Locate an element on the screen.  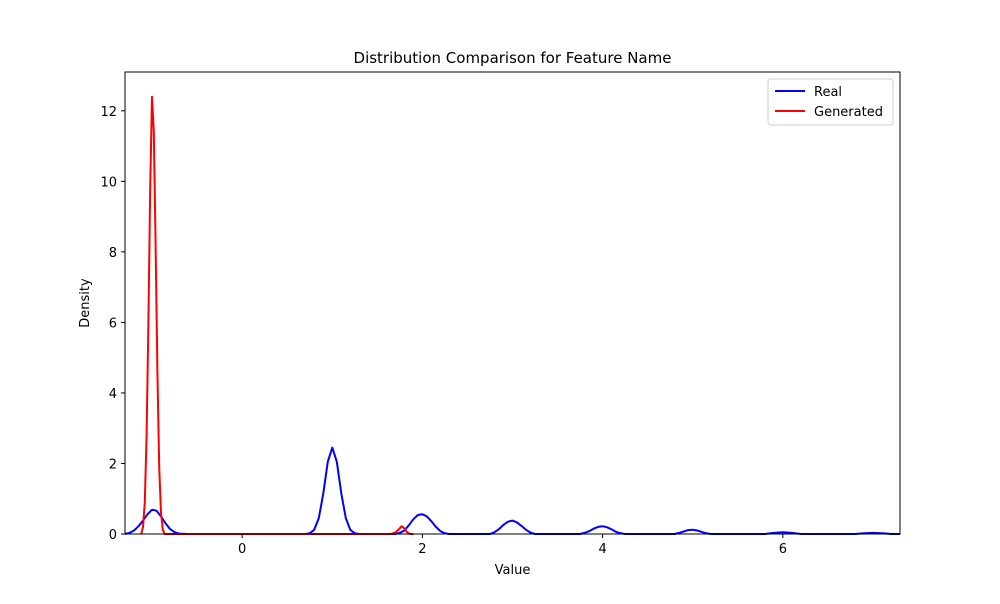
legend-label-real: Real is located at coordinates (828, 92).